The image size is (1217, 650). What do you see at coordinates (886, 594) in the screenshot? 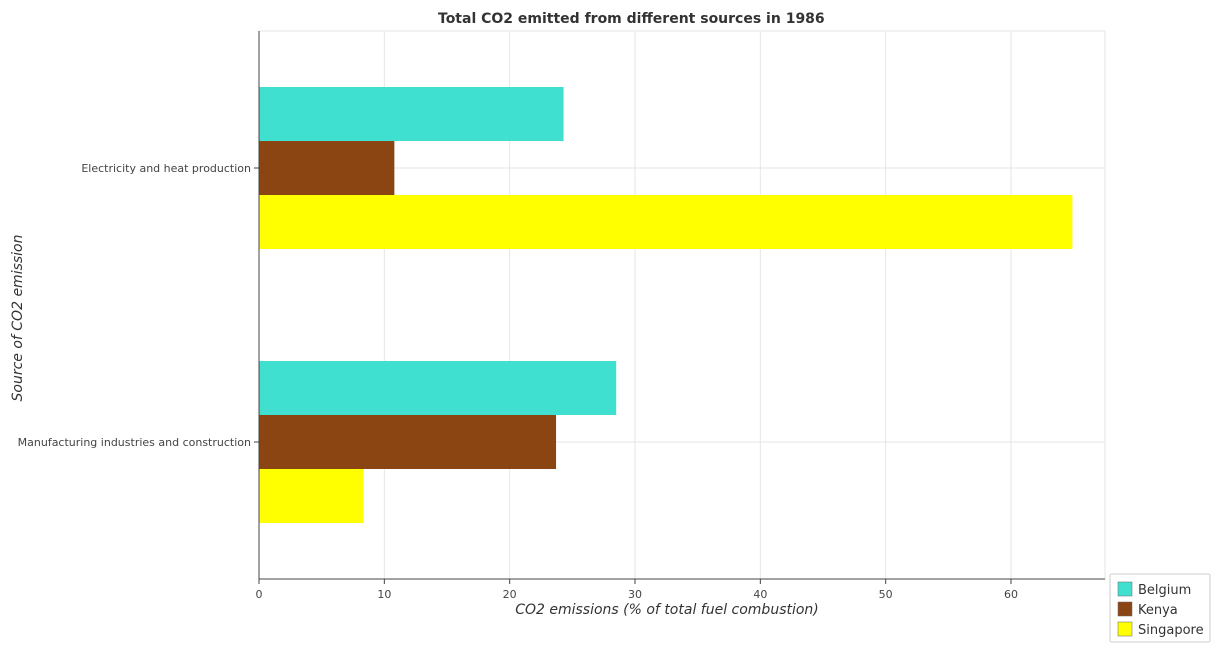
I see `x-tick-label: 50` at bounding box center [886, 594].